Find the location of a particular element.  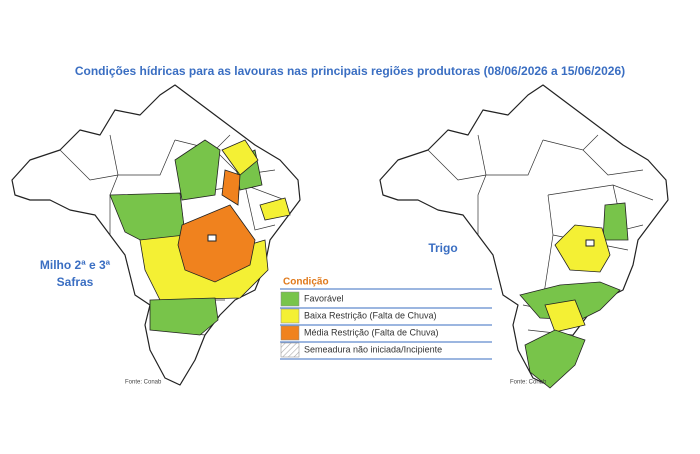

legend-title: Condição is located at coordinates (306, 282).